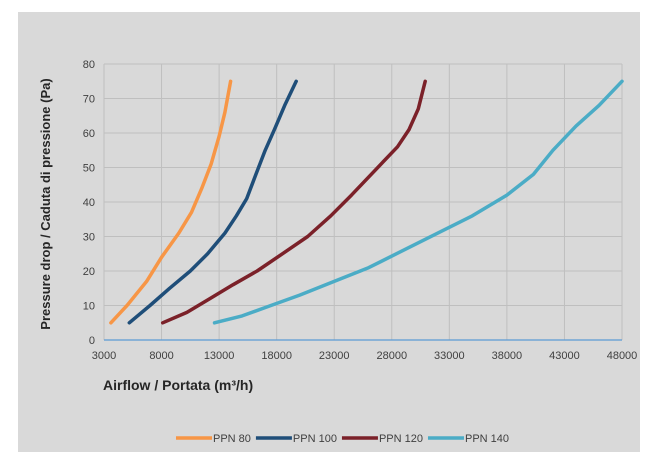 This screenshot has width=654, height=458. Describe the element at coordinates (89, 100) in the screenshot. I see `y-tick-label: 70` at that location.